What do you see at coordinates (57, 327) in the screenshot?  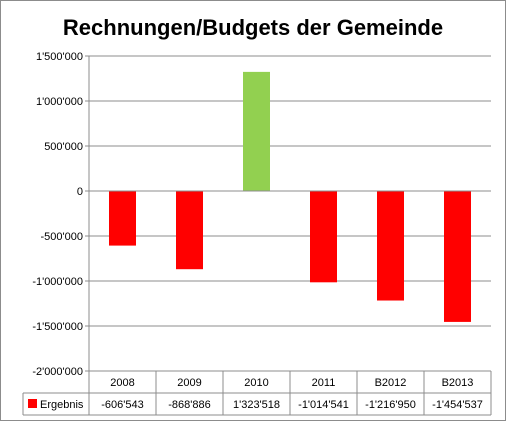 I see `y-tick-label: -1'500'000` at bounding box center [57, 327].